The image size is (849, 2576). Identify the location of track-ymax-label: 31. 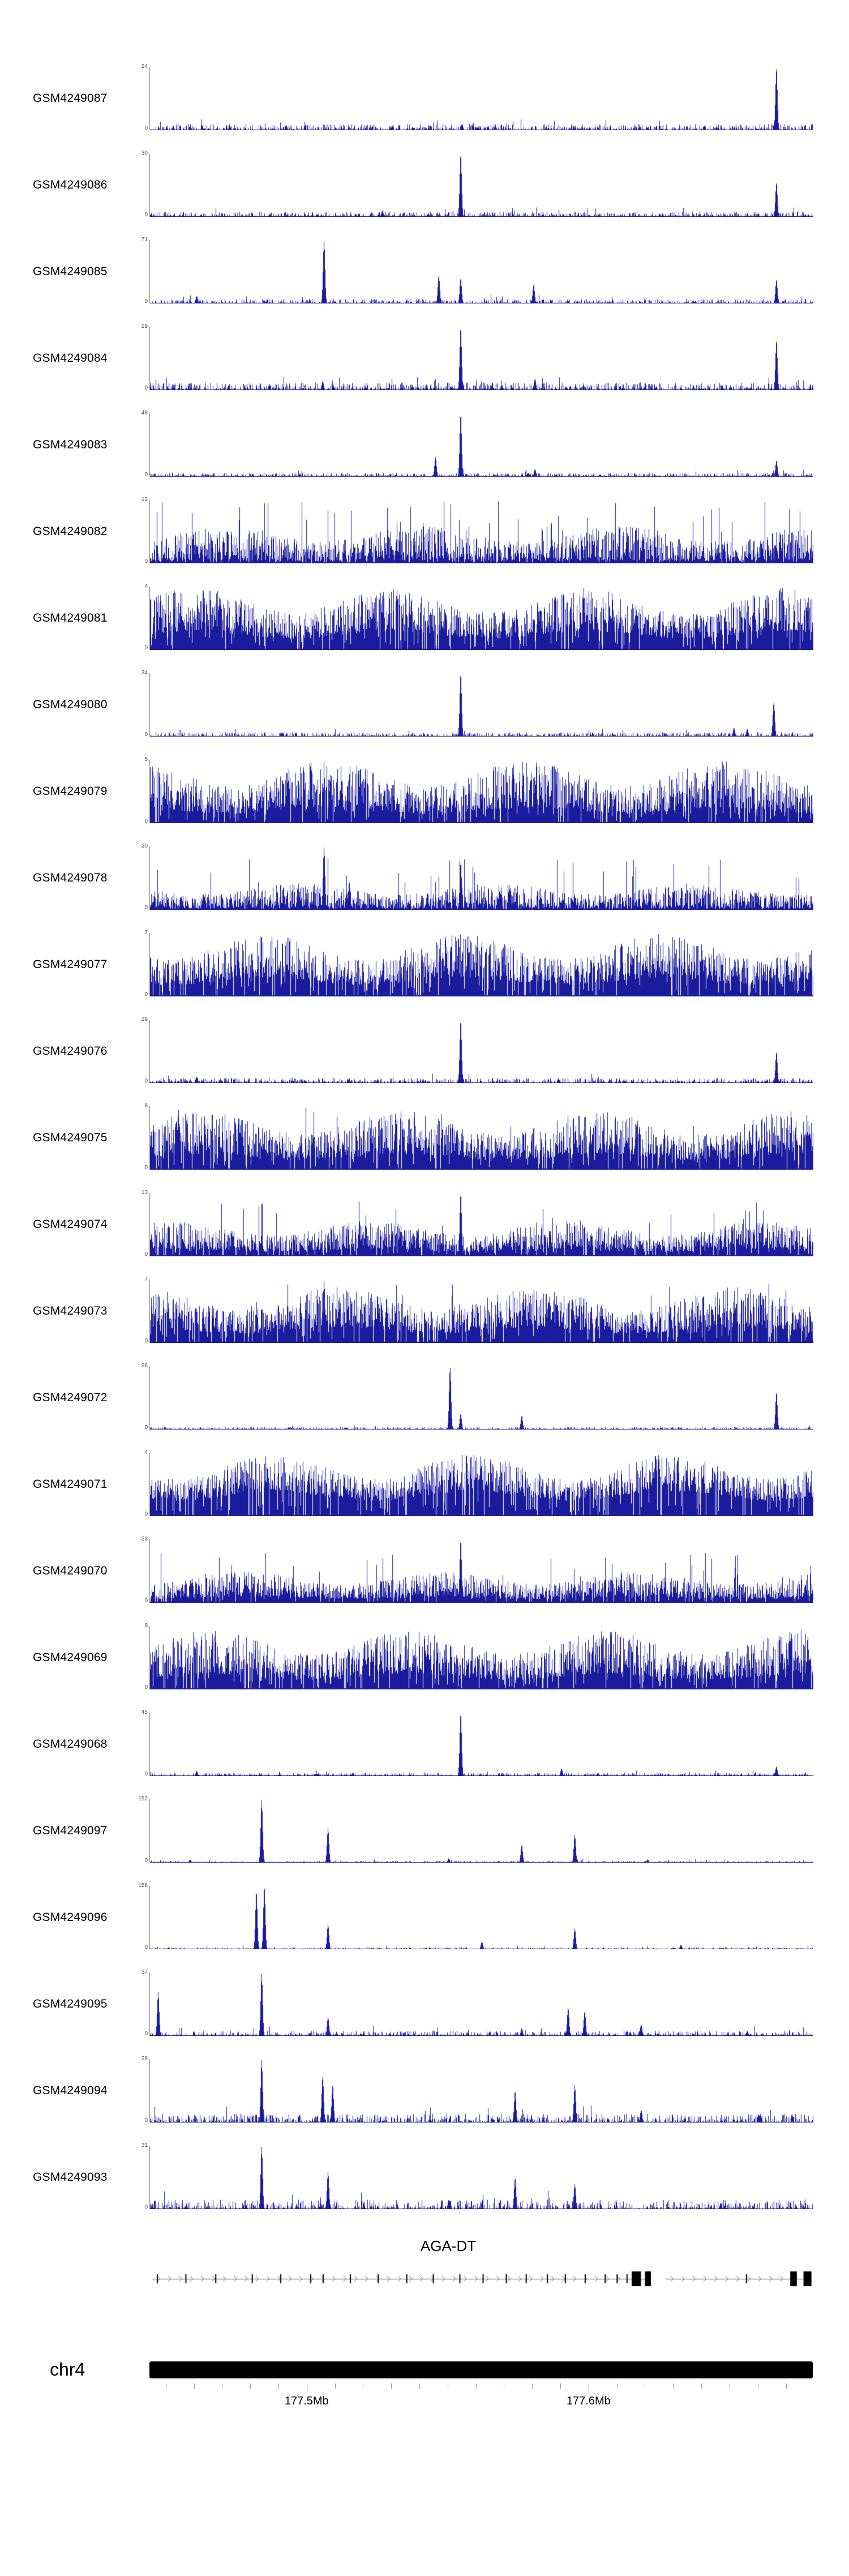
(144, 2145).